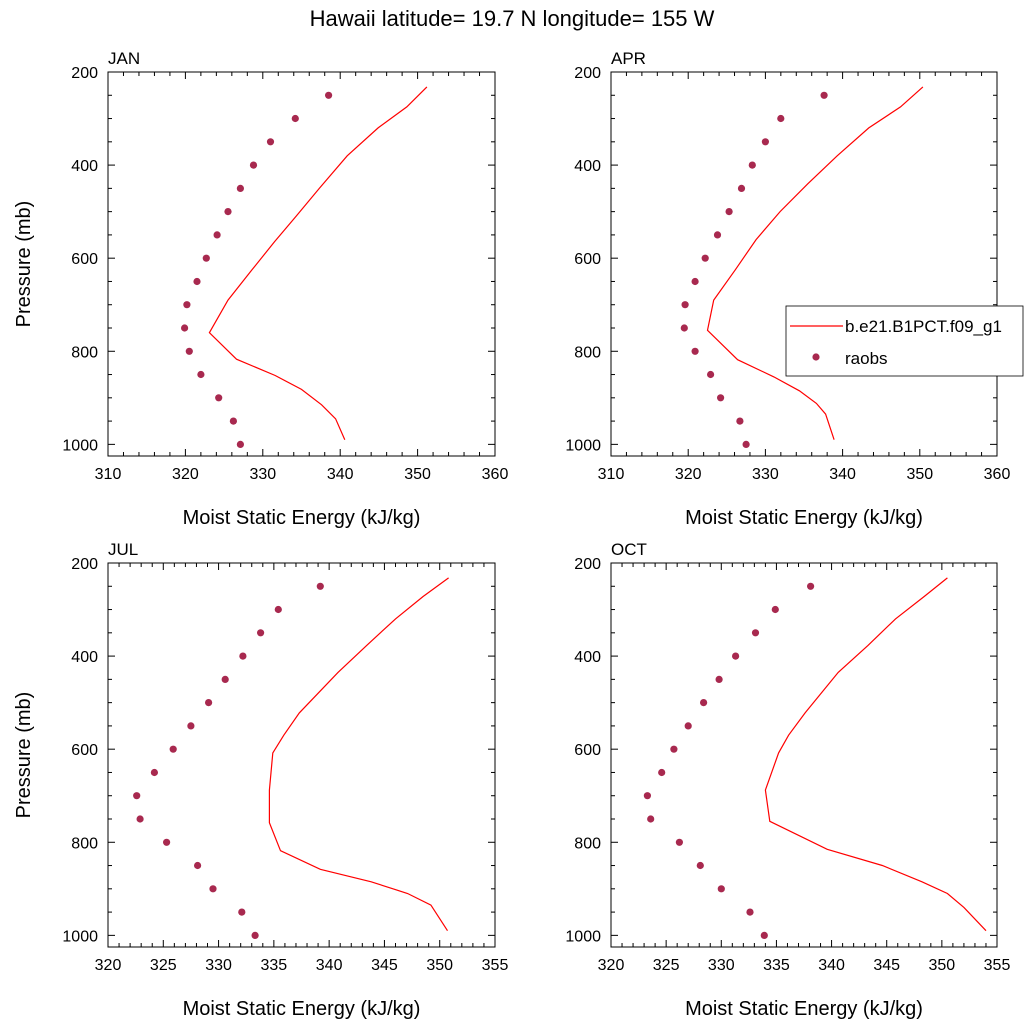 The width and height of the screenshot is (1024, 1024). Describe the element at coordinates (886, 965) in the screenshot. I see `x-tick-label: 345` at that location.